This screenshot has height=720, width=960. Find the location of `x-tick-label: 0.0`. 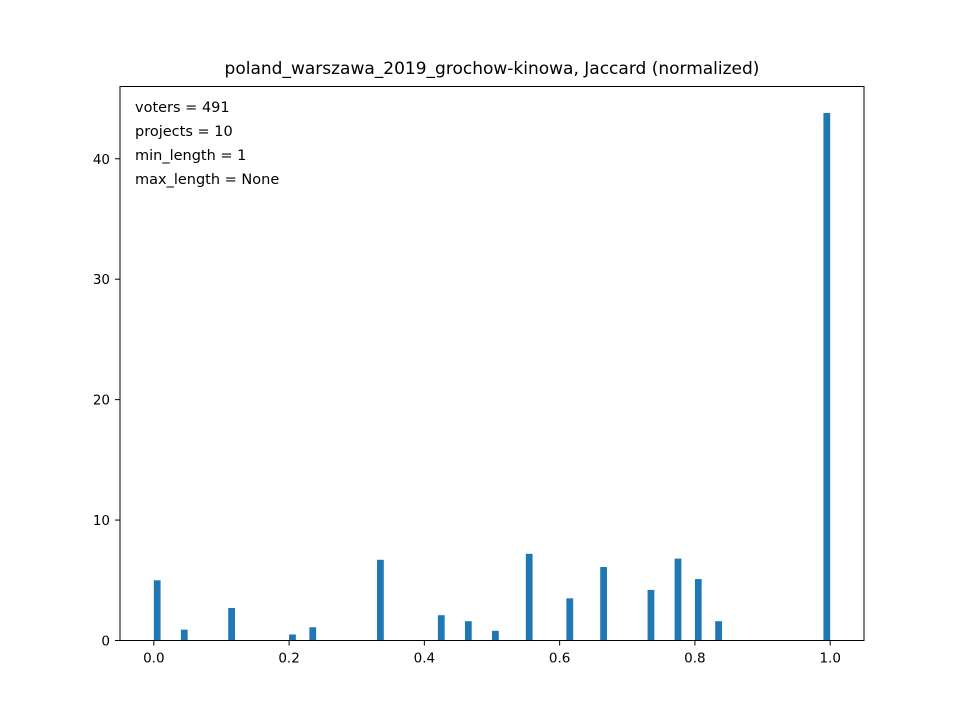

x-tick-label: 0.0 is located at coordinates (153, 659).